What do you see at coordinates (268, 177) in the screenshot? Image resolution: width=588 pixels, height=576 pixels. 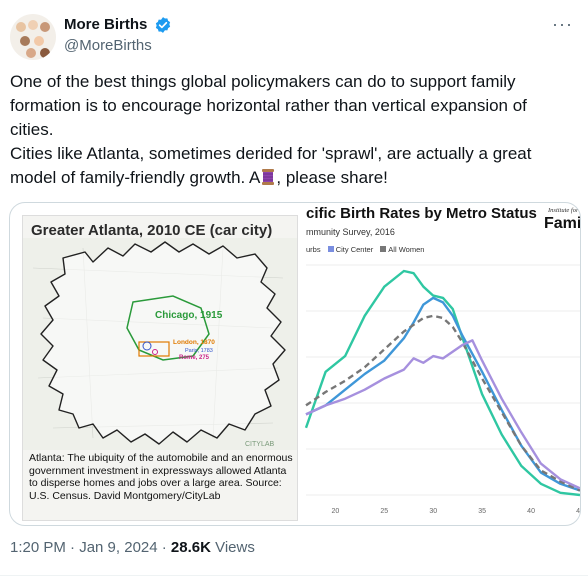 I see `thread-spool-emoji-icon` at bounding box center [268, 177].